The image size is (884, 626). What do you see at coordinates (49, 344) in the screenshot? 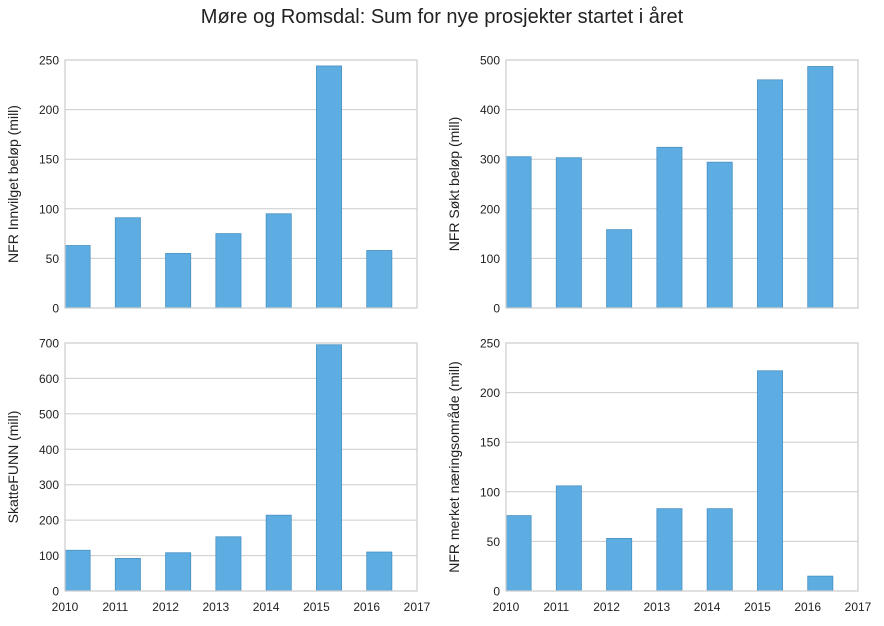
I see `y-tick-label: 700` at bounding box center [49, 344].